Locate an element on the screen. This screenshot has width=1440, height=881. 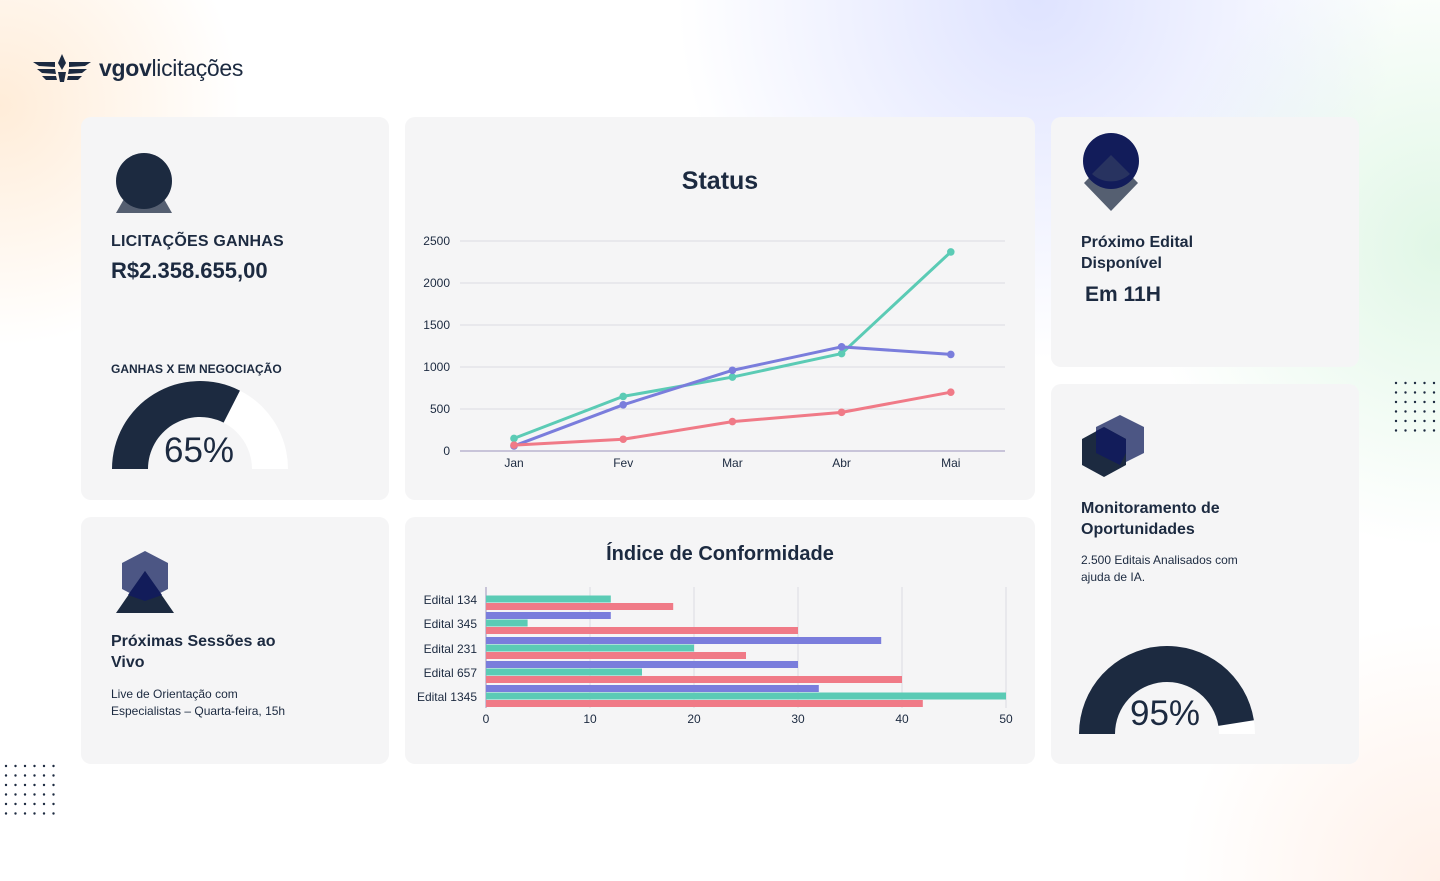
x-tick-label: 40 is located at coordinates (902, 719).